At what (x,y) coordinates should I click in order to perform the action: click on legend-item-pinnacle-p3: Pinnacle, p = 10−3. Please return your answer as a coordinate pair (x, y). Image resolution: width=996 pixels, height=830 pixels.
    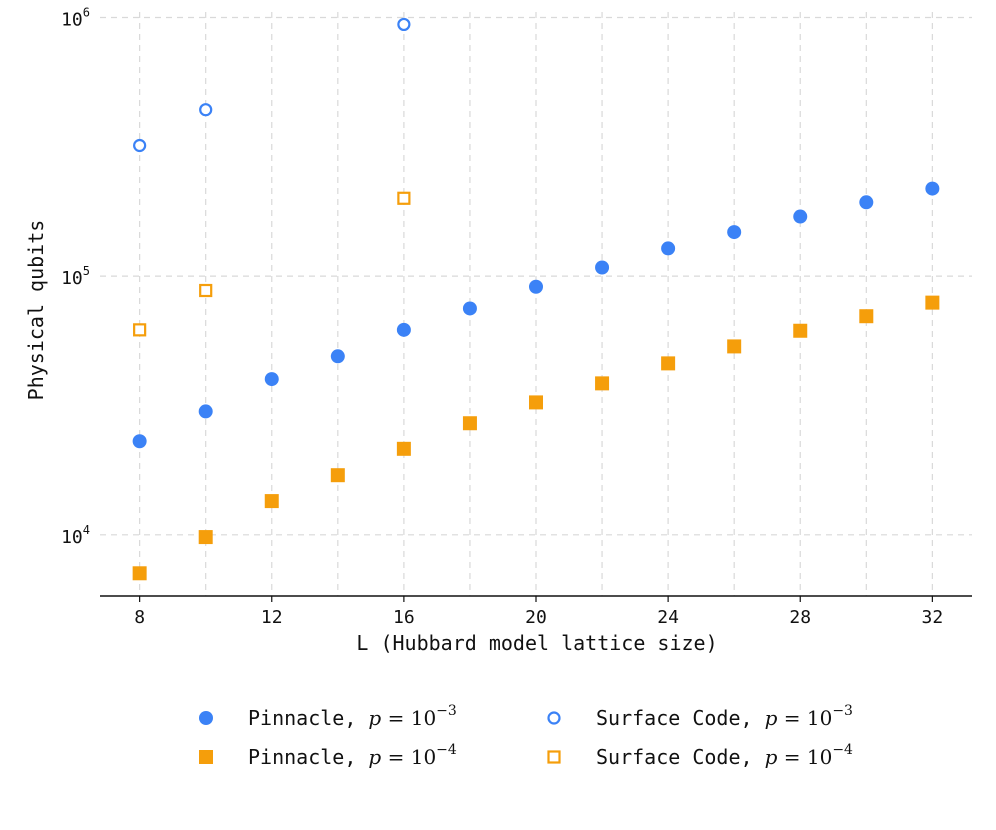
    Looking at the image, I should click on (328, 716).